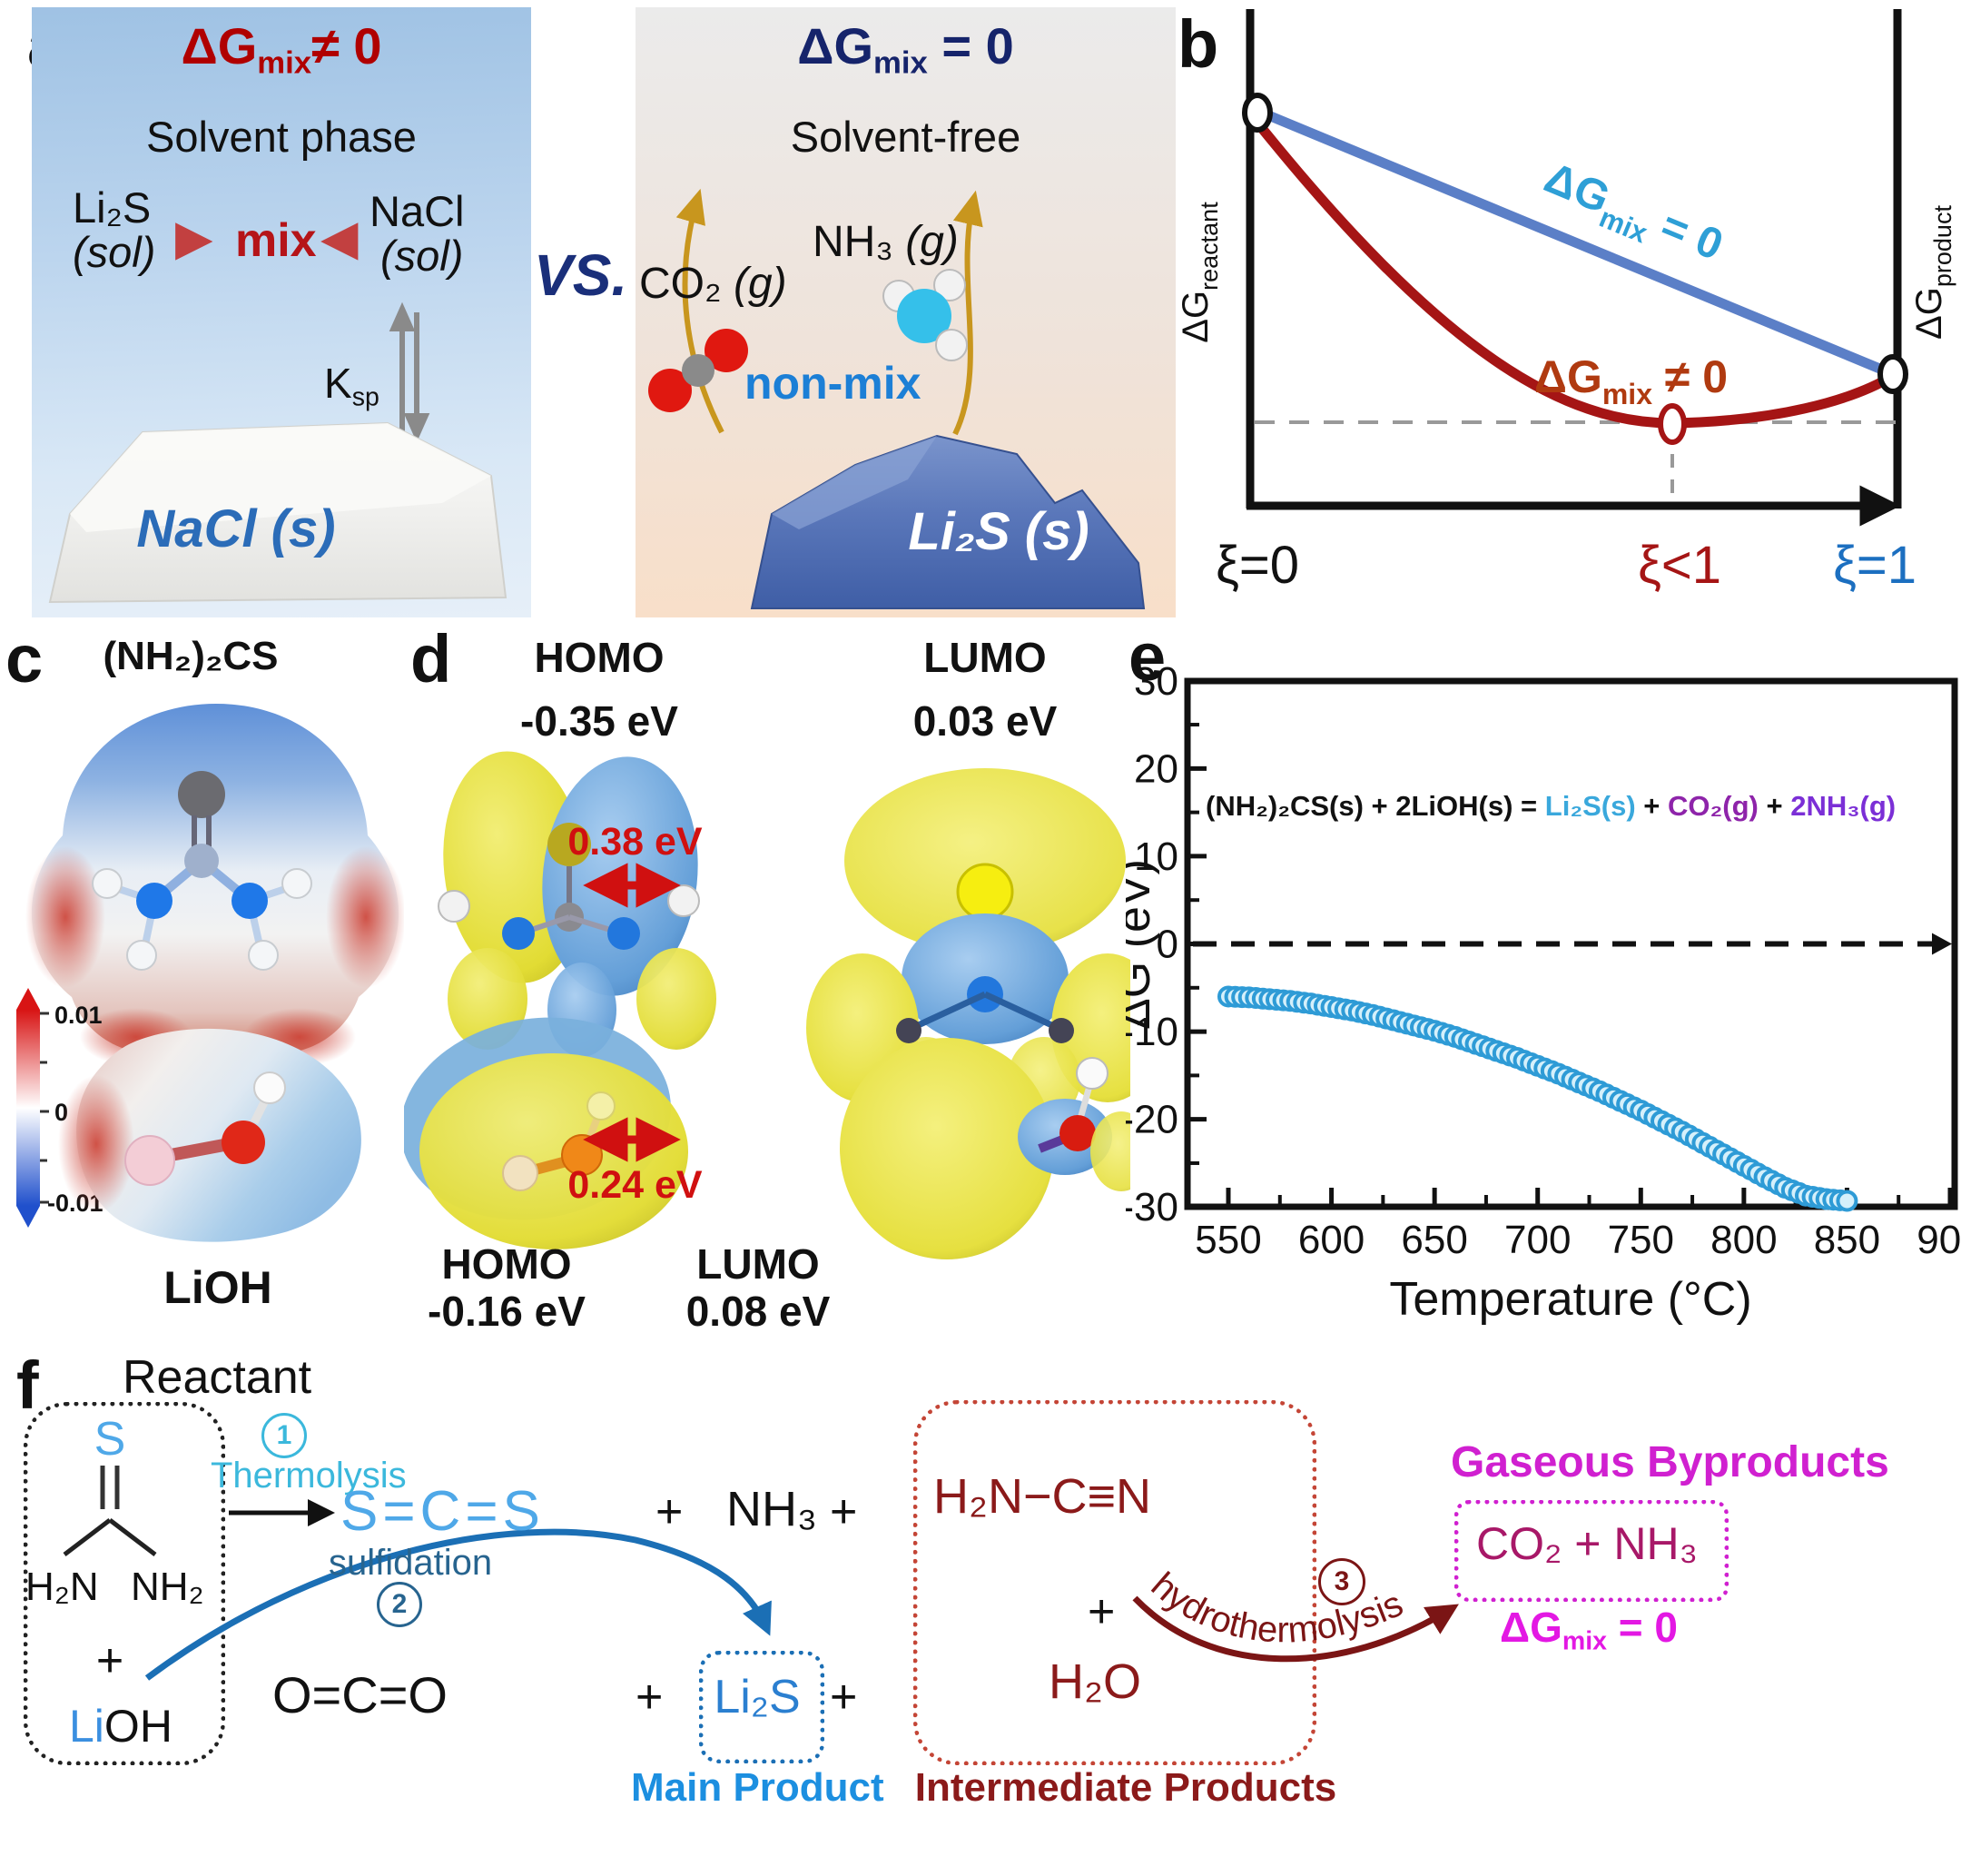 Image resolution: width=1961 pixels, height=1876 pixels. Describe the element at coordinates (1591, 1551) in the screenshot. I see `byproducts-box` at that location.